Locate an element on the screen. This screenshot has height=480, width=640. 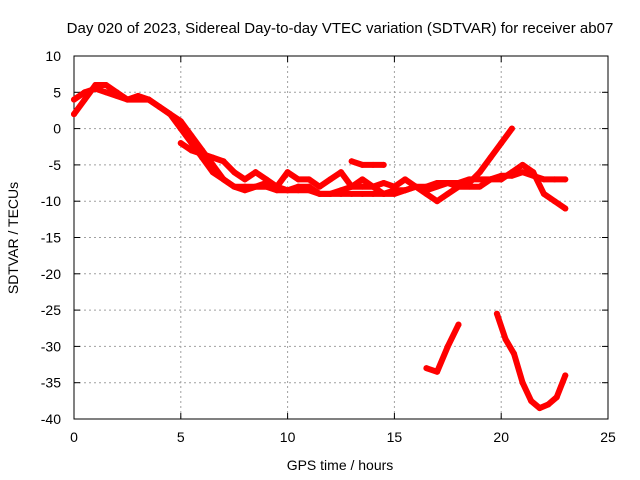
series-track-f is located at coordinates (531, 361).